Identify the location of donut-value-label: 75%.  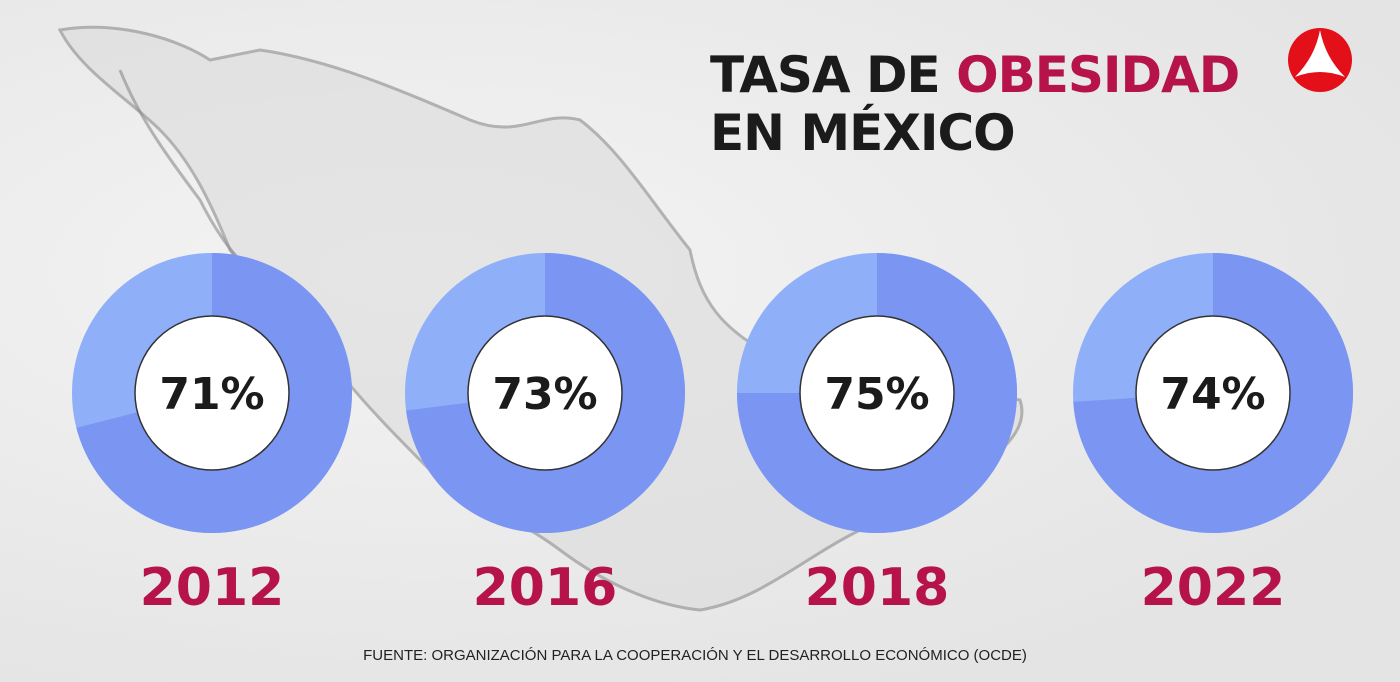
(876, 394).